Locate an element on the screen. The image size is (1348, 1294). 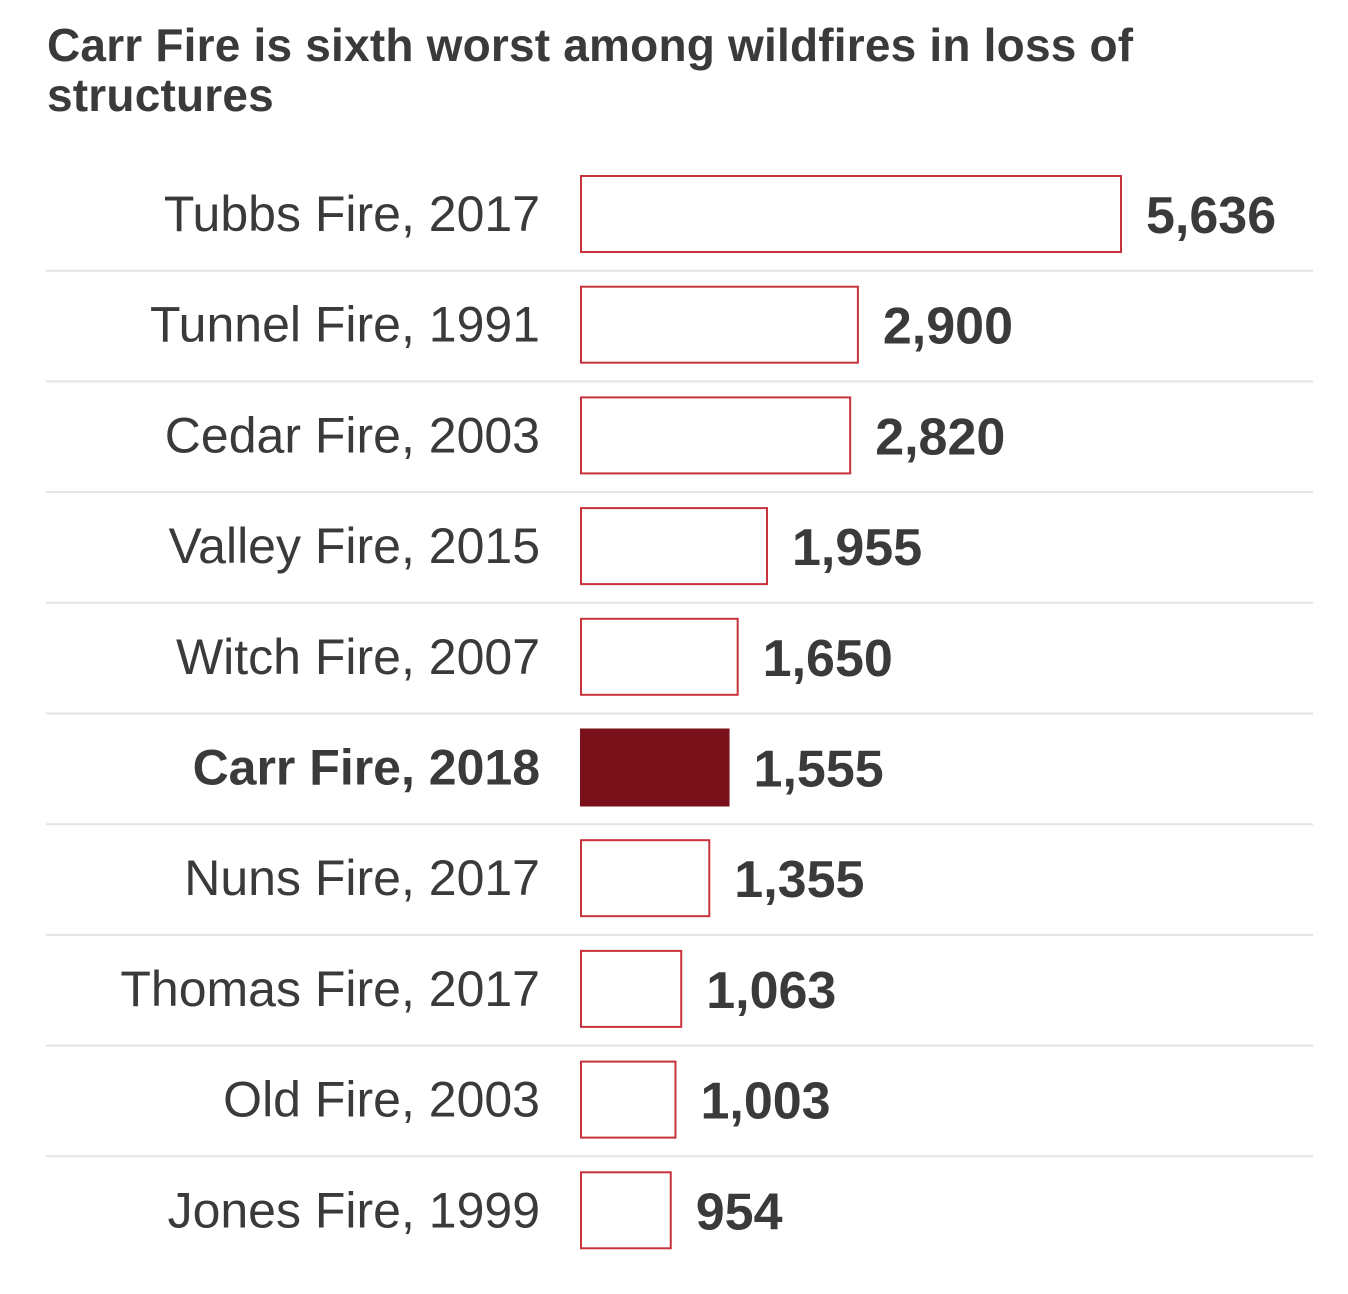
category-label: Cedar Fire, 2003 is located at coordinates (352, 435).